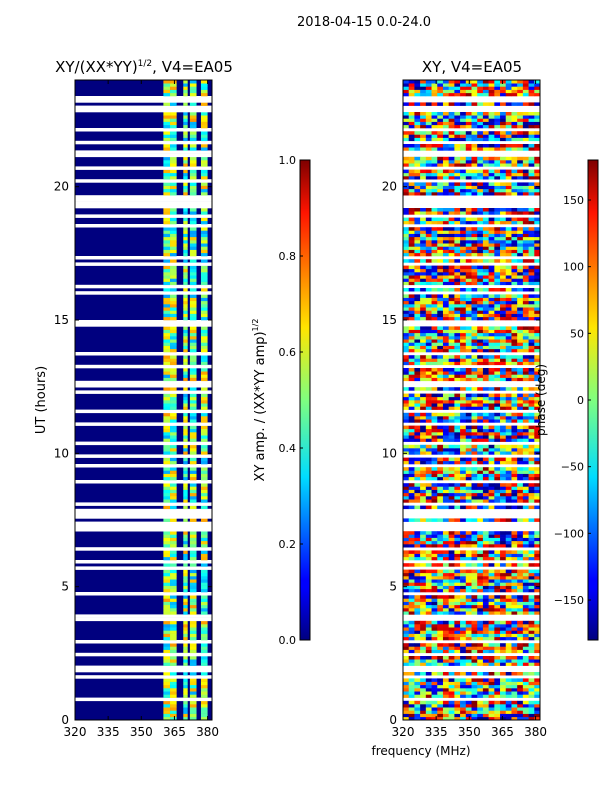 The image size is (600, 800). Describe the element at coordinates (143, 155) in the screenshot. I see `flagged-row` at that location.